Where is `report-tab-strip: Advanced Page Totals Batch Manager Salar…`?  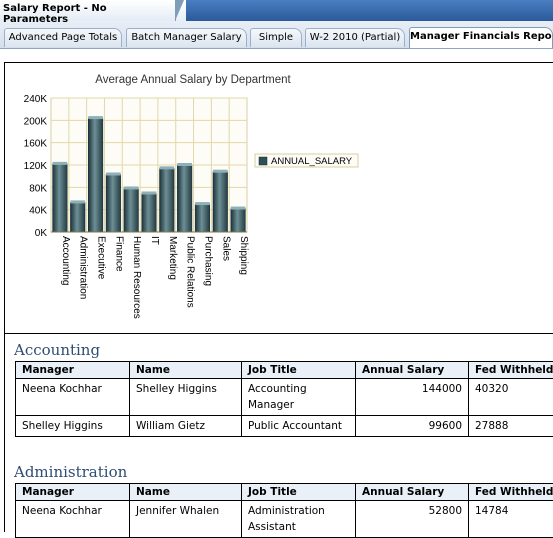
report-tab-strip: Advanced Page Totals Batch Manager Salar… is located at coordinates (276, 35).